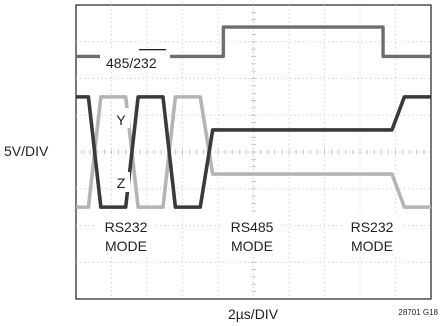  Describe the element at coordinates (252, 236) in the screenshot. I see `label-background-mid` at that location.